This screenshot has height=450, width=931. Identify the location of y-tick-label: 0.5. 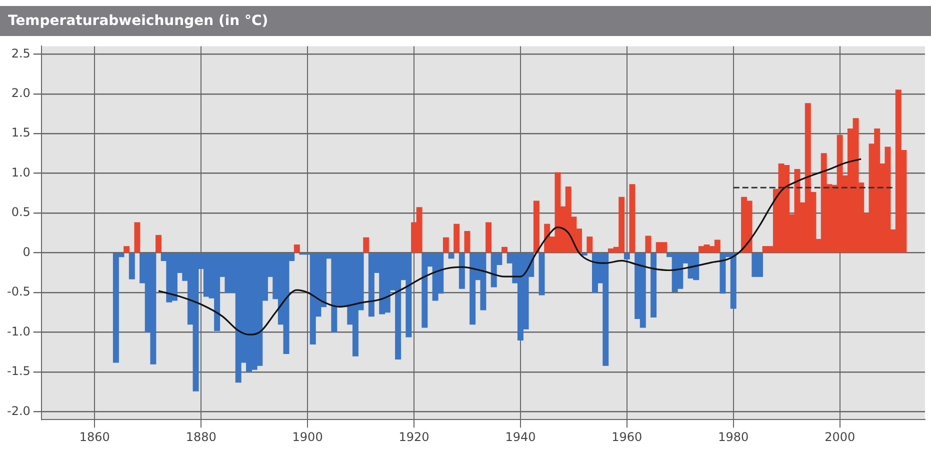
(20, 212).